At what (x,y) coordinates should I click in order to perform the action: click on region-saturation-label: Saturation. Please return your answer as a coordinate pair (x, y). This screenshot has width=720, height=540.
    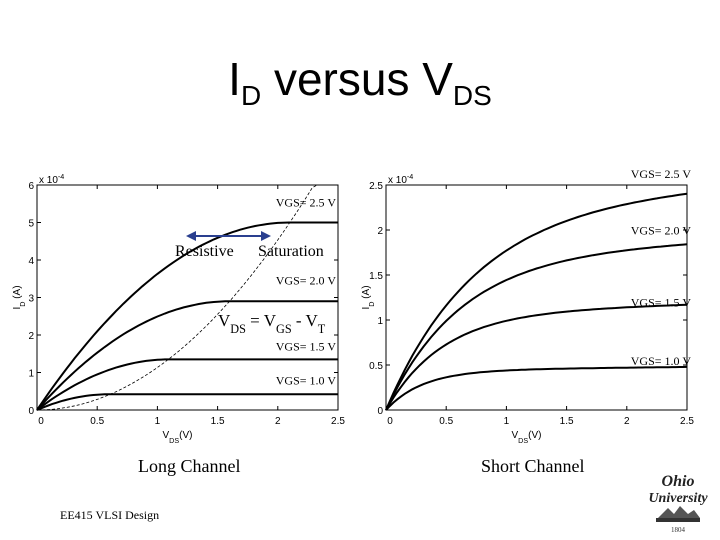
    Looking at the image, I should click on (291, 251).